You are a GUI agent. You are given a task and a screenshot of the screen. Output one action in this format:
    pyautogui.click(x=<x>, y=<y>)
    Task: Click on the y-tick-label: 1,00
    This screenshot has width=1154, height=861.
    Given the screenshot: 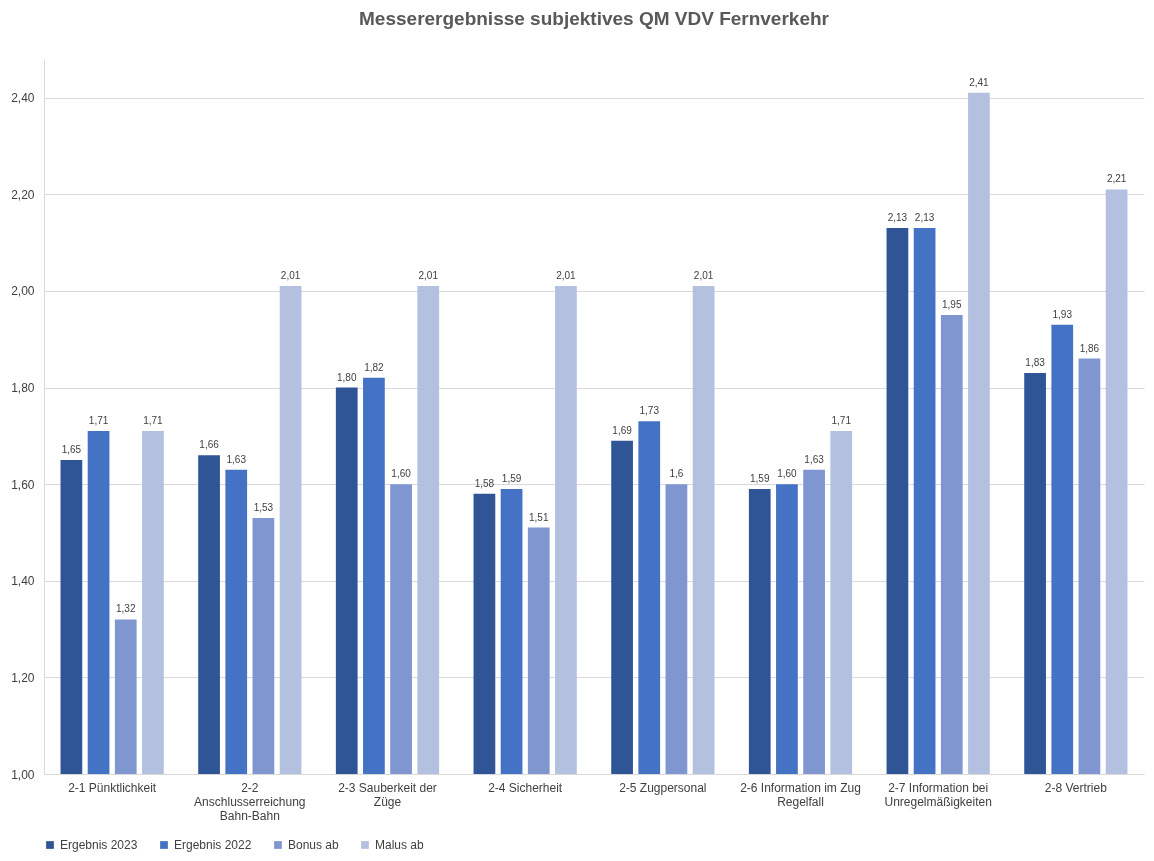 What is the action you would take?
    pyautogui.click(x=23, y=774)
    